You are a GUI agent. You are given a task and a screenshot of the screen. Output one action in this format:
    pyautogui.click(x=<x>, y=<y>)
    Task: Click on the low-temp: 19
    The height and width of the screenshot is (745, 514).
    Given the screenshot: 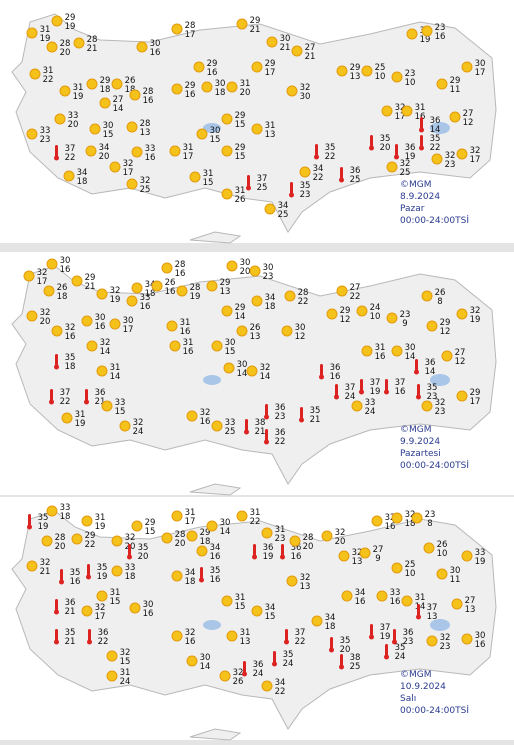 What is the action you would take?
    pyautogui.click(x=195, y=297)
    